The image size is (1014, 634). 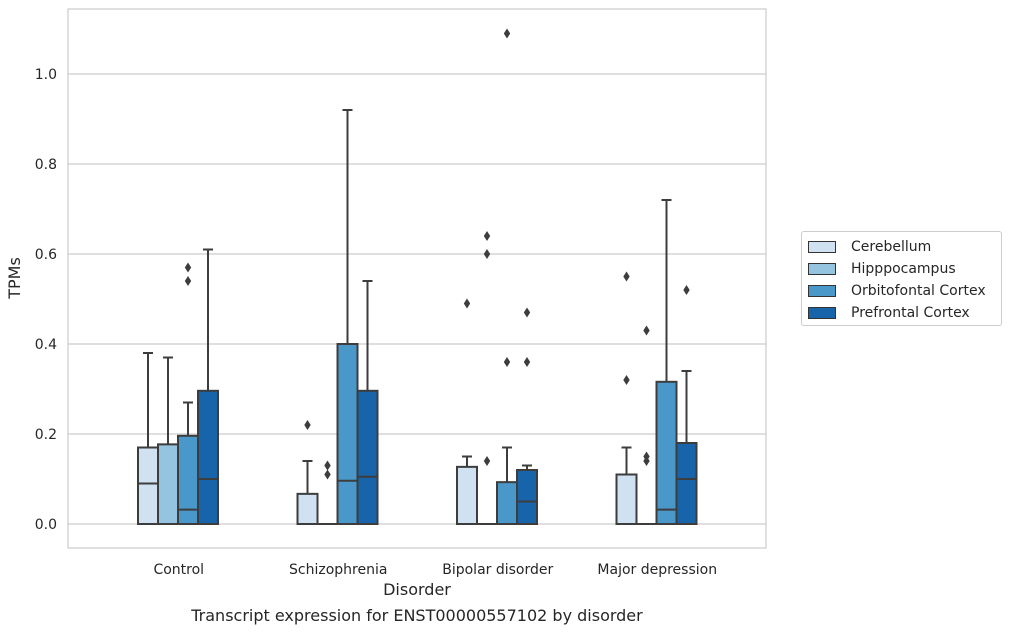 I want to click on legend-item-hippocampus: Hipppocampus, so click(x=882, y=269).